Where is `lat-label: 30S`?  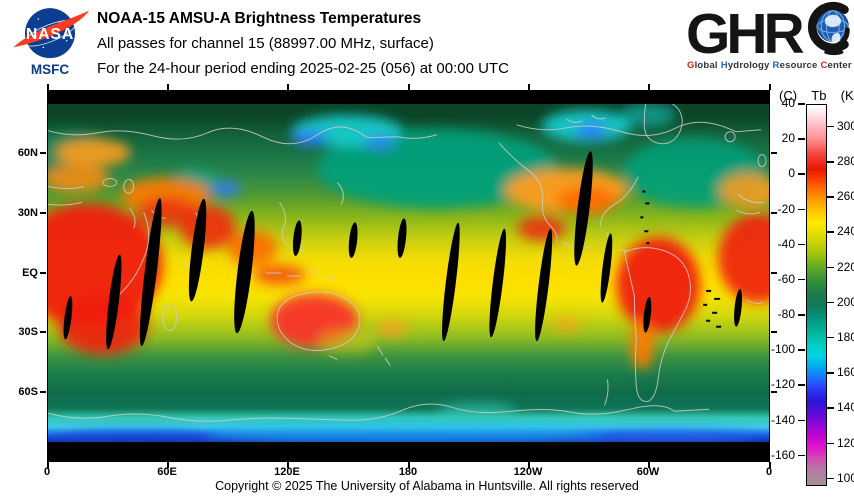 lat-label: 30S is located at coordinates (28, 332).